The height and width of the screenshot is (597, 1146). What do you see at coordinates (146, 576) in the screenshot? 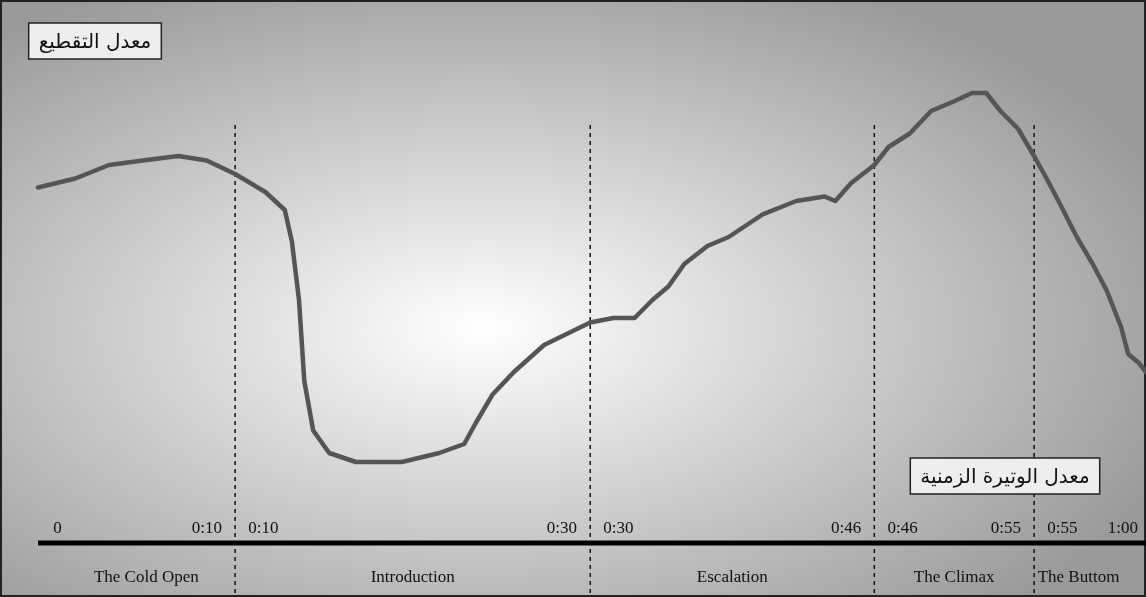
I see `text: The Cold Open` at bounding box center [146, 576].